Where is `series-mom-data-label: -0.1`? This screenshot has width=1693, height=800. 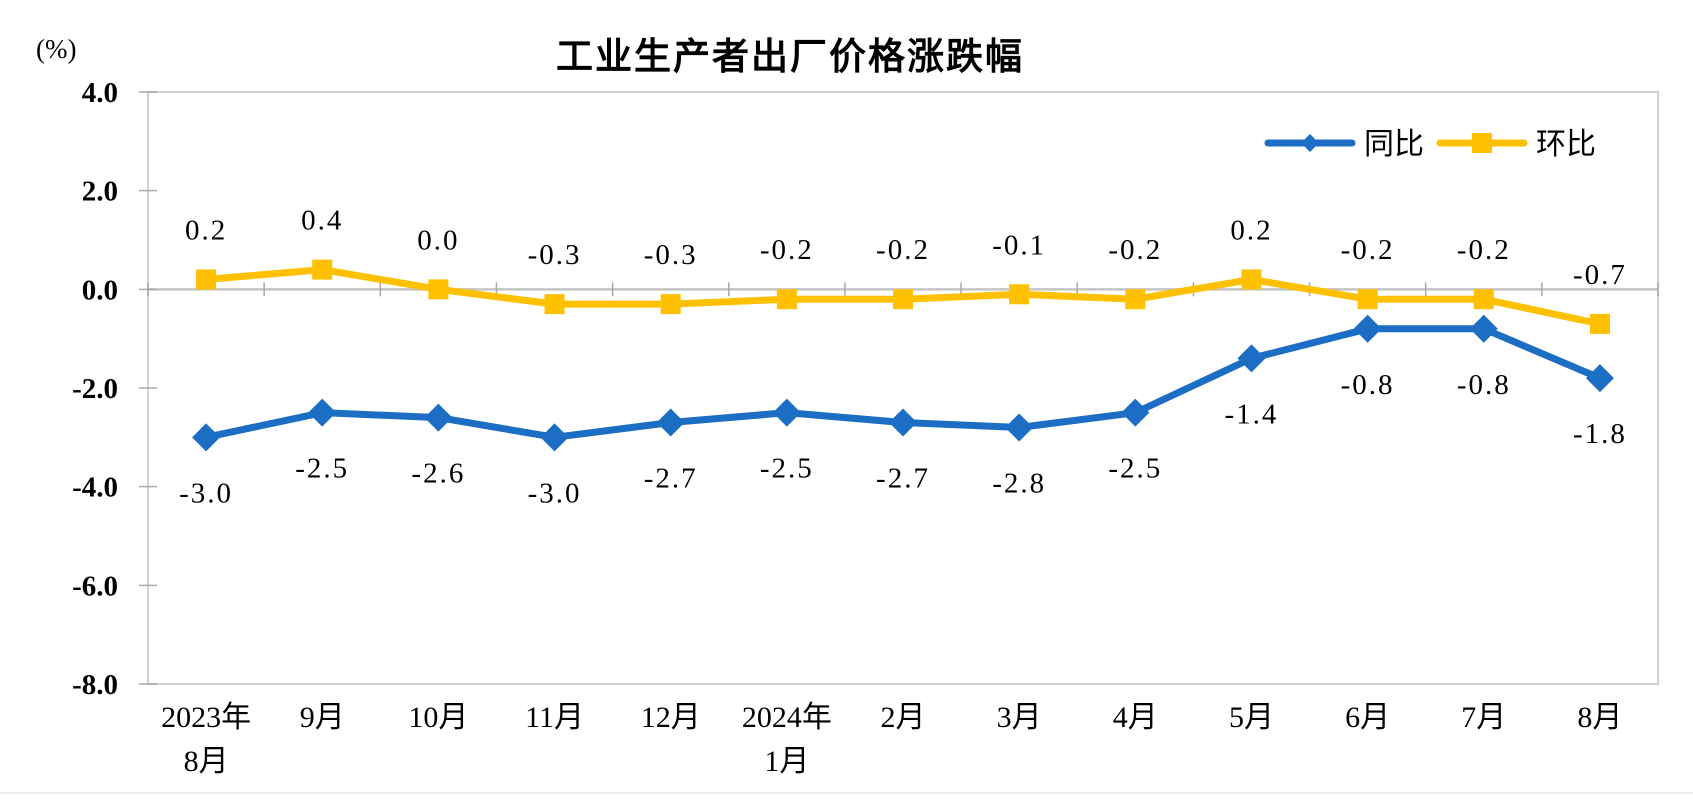
series-mom-data-label: -0.1 is located at coordinates (1019, 245).